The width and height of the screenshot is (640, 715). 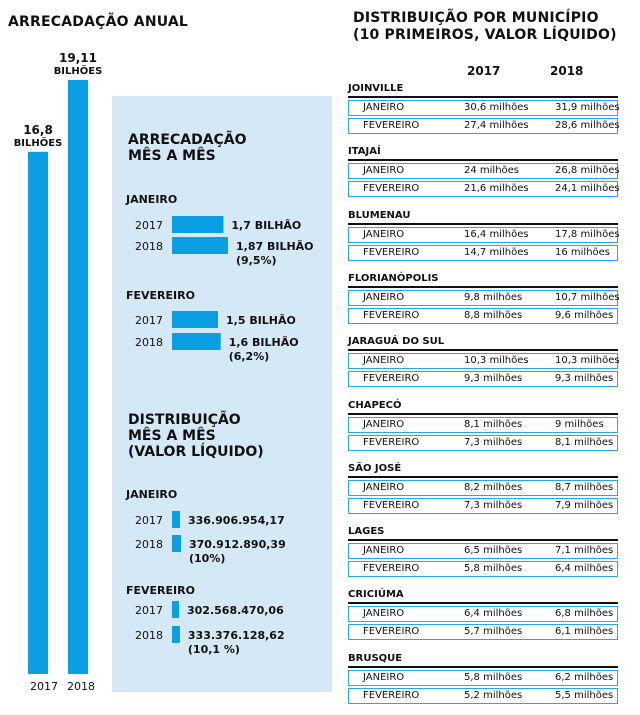 I want to click on municipality-name: CHAPECÓ, so click(x=483, y=407).